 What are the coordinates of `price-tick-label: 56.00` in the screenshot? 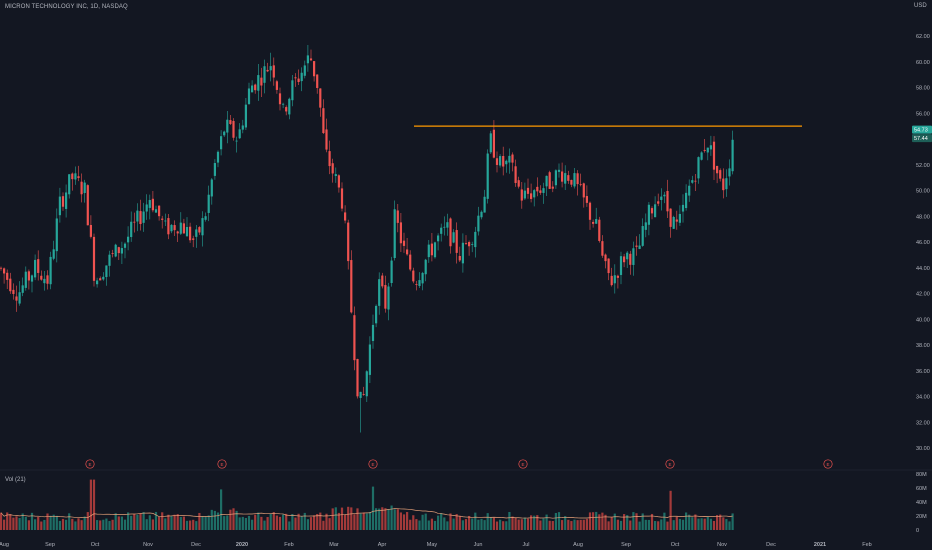 It's located at (923, 114).